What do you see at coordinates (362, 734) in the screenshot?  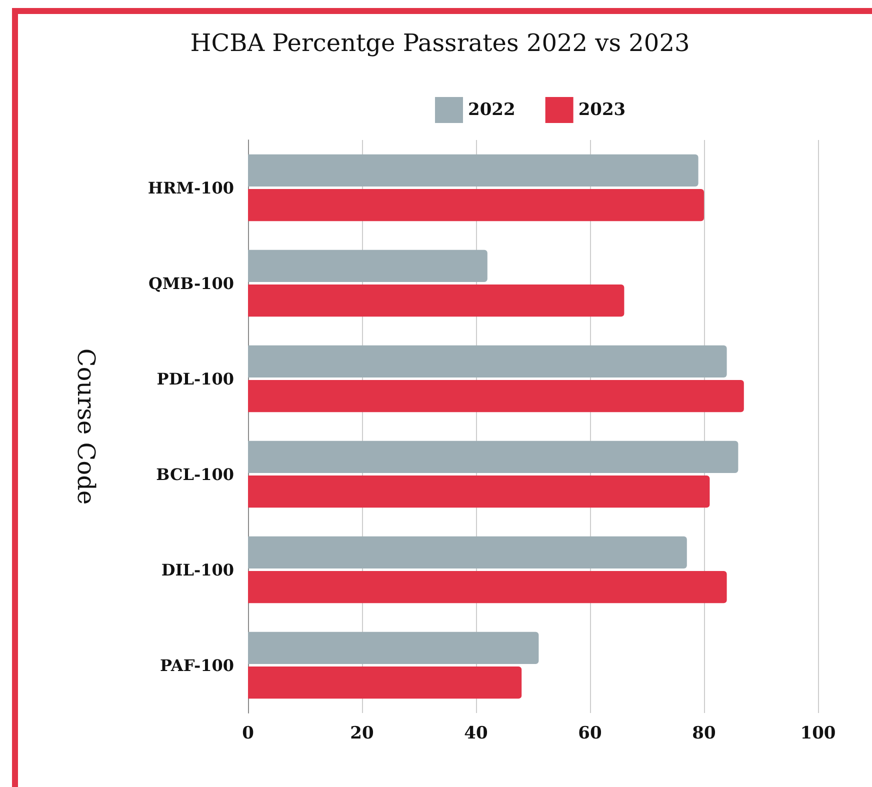 I see `x-tick-label: 20` at bounding box center [362, 734].